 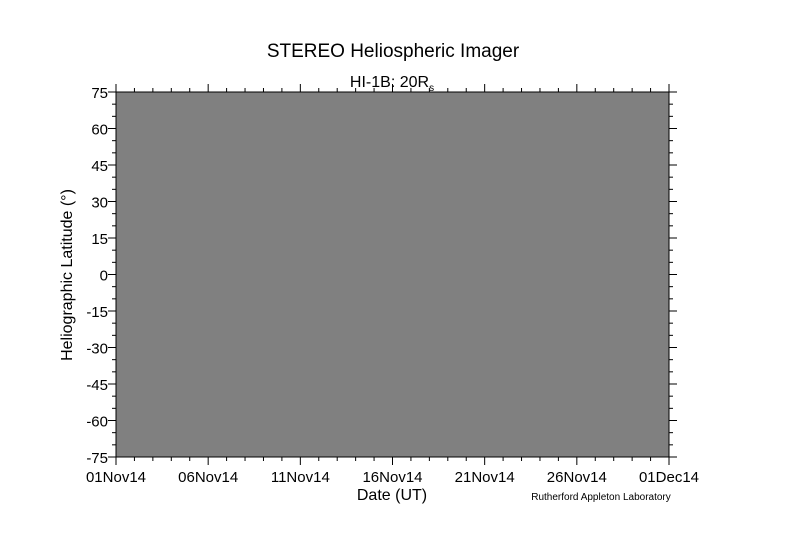 What do you see at coordinates (99, 203) in the screenshot?
I see `y-tick-label: 30` at bounding box center [99, 203].